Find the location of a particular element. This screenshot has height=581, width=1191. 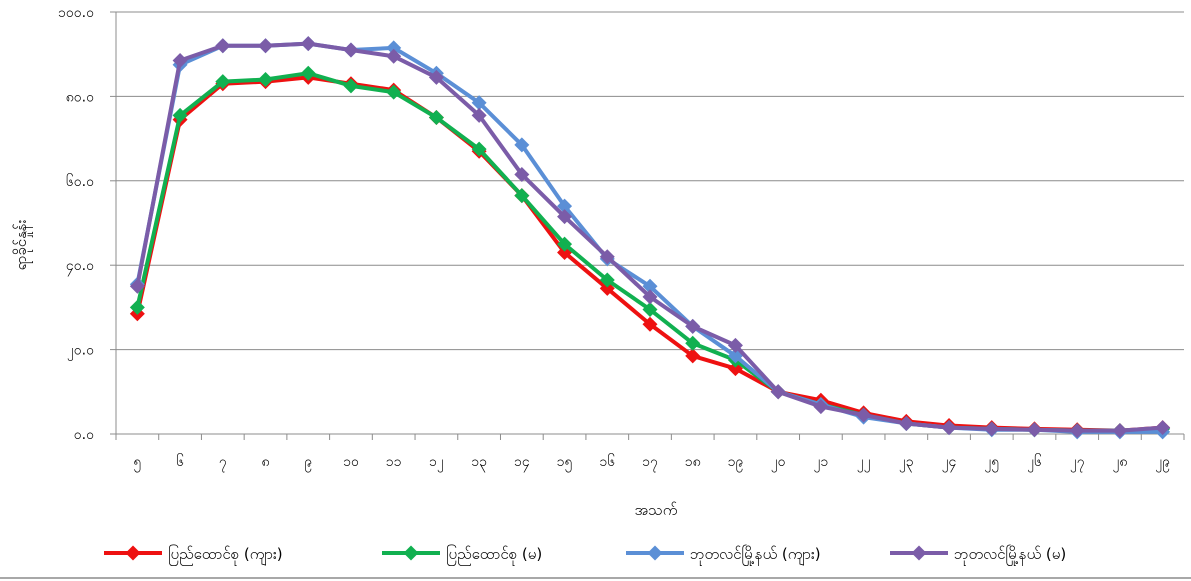

legend-label: ပြည်ထောင်စု (ကျား) is located at coordinates (225, 555).